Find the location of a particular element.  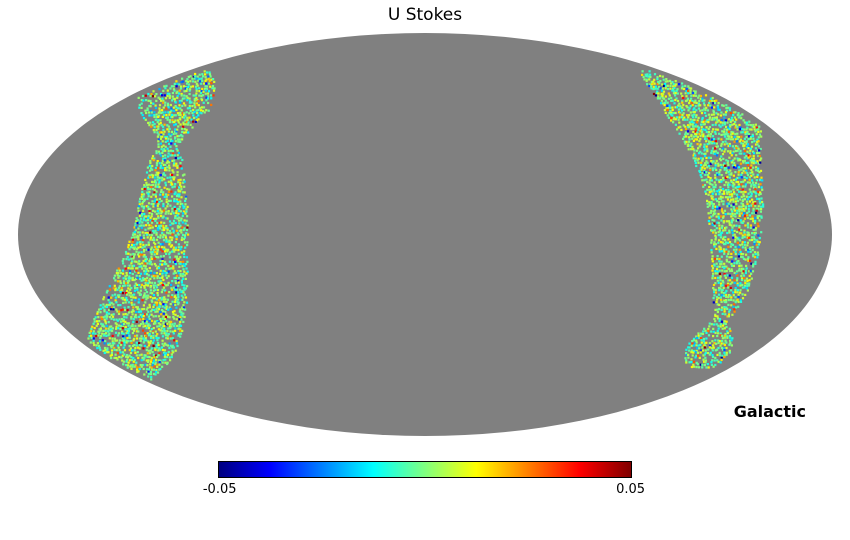

colorbar-max-tick-label: 0.05 is located at coordinates (631, 489).